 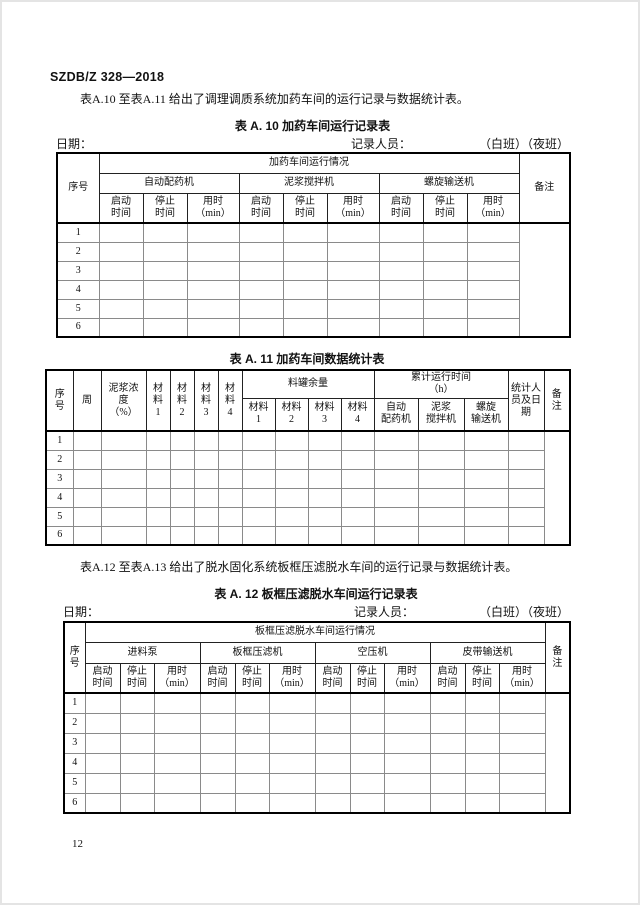 What do you see at coordinates (441, 384) in the screenshot?
I see `header-cell: 累计运行时间 （h）` at bounding box center [441, 384].